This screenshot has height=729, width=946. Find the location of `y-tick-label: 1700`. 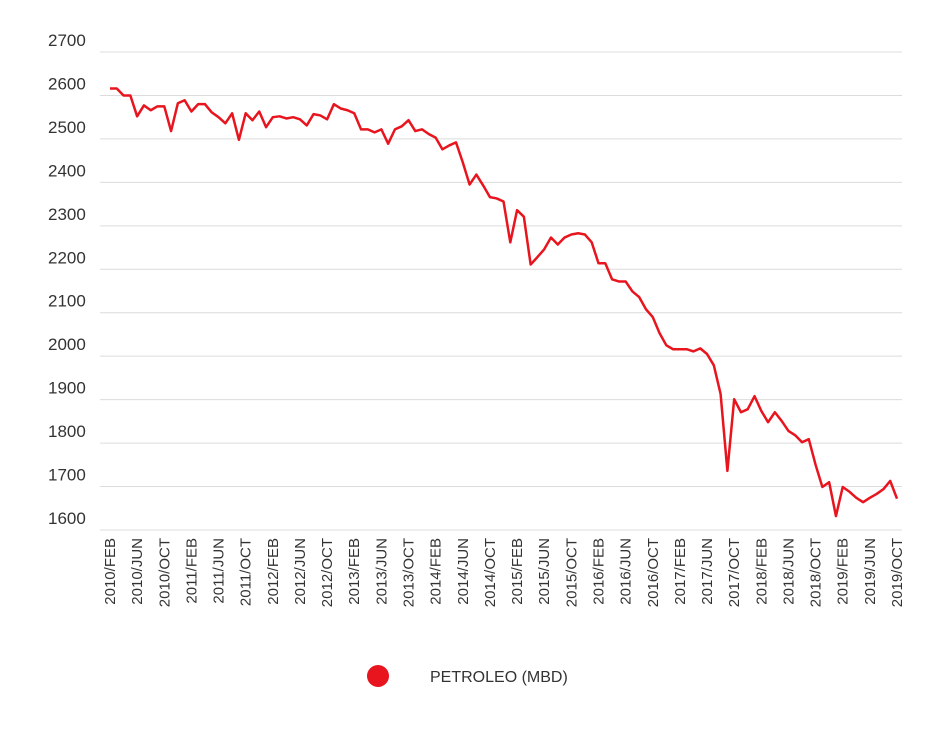

y-tick-label: 1700 is located at coordinates (67, 475).